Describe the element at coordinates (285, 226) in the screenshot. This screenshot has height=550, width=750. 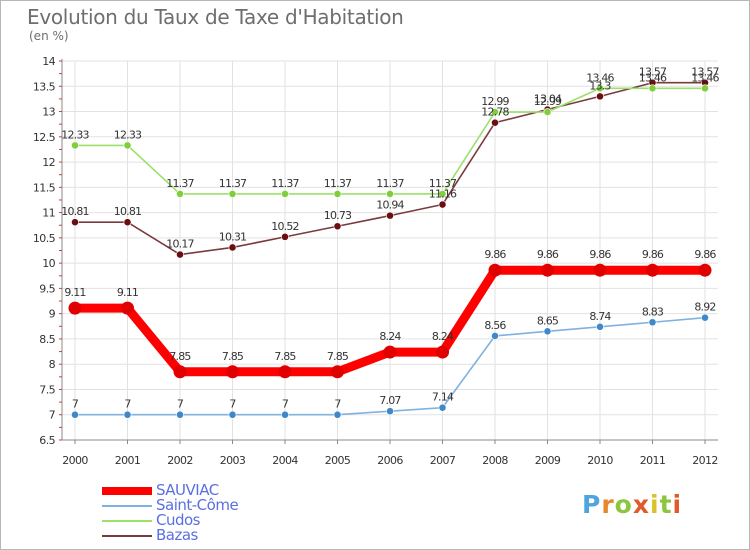
I see `data-label: 10.52` at that location.